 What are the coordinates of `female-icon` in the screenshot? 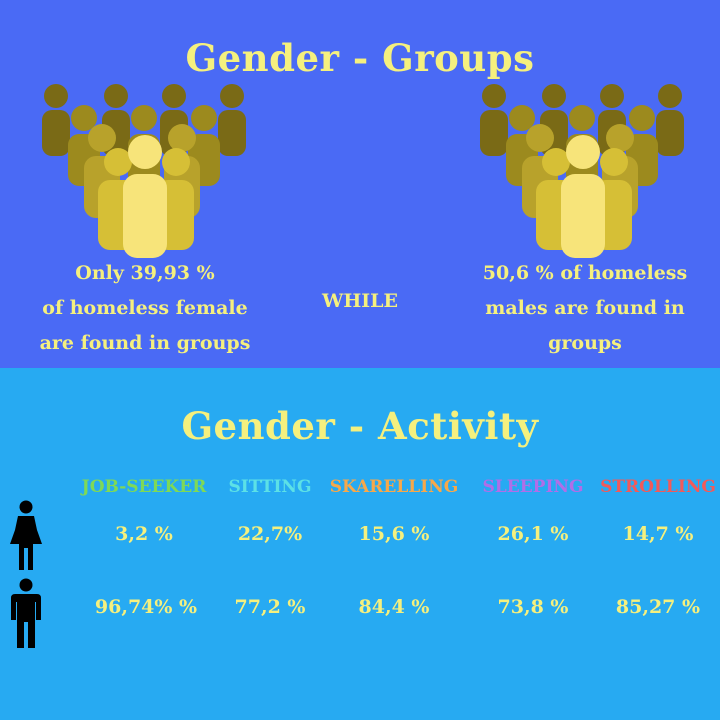 It's located at (26, 535).